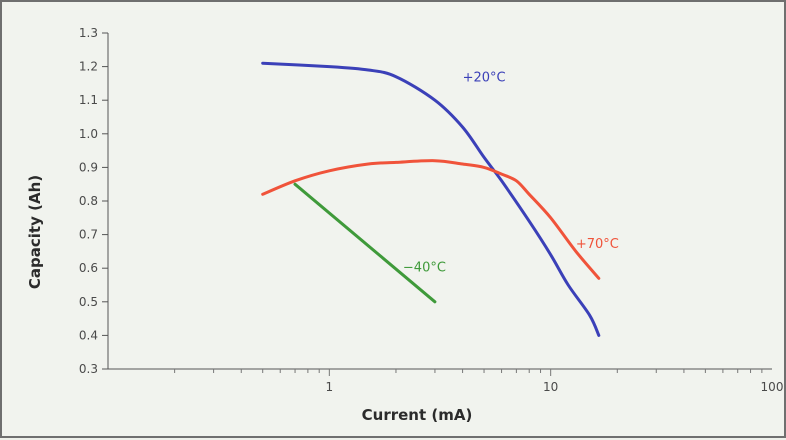 The image size is (786, 440). Describe the element at coordinates (88, 268) in the screenshot. I see `y-tick-label: 0.6` at that location.